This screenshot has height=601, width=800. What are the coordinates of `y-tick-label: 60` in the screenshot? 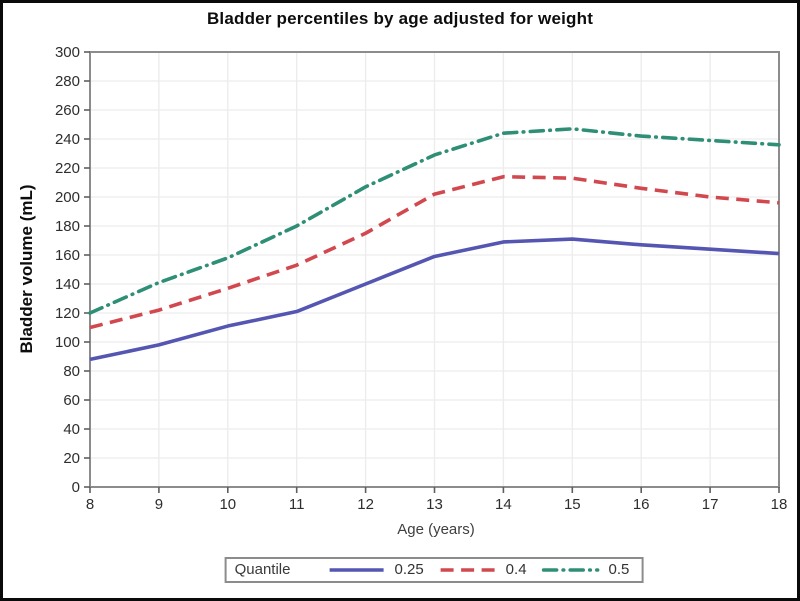 It's located at (71, 400).